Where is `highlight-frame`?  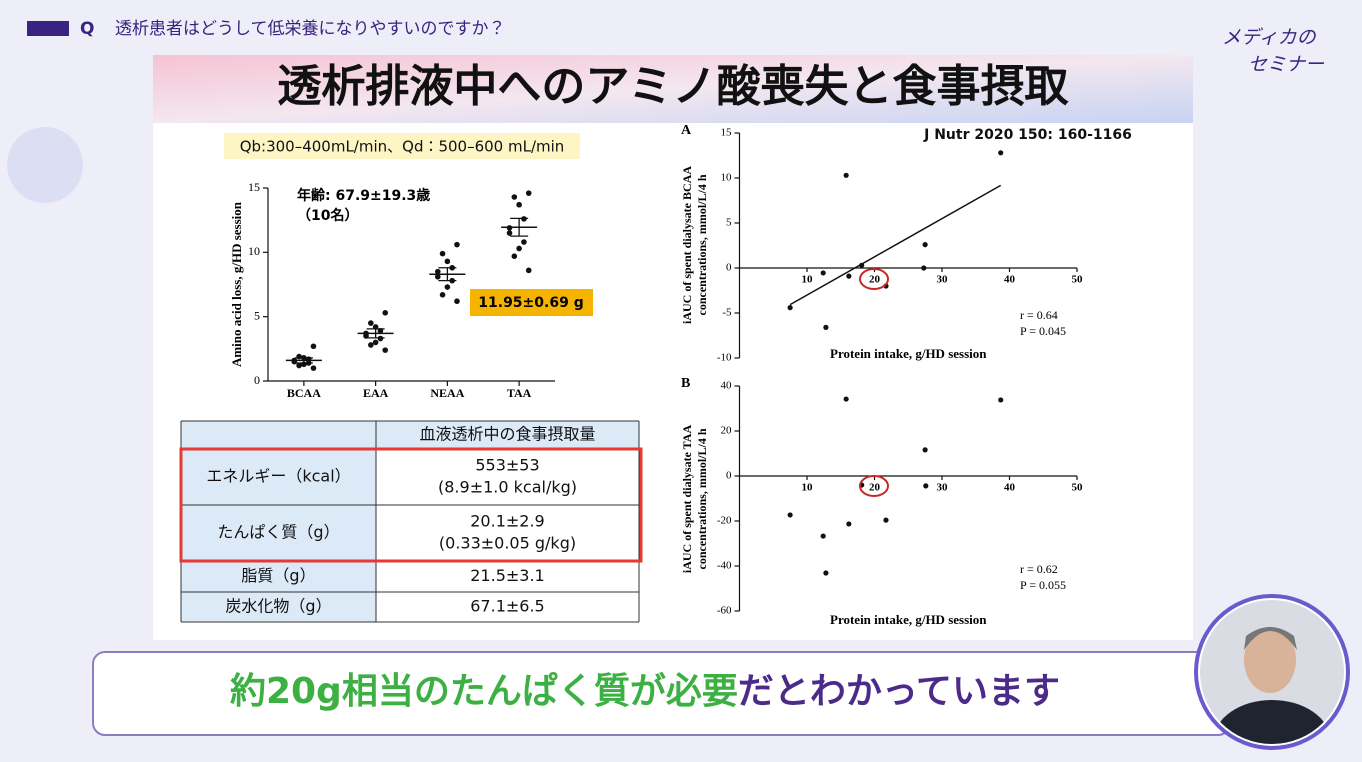
highlight-frame is located at coordinates (411, 505).